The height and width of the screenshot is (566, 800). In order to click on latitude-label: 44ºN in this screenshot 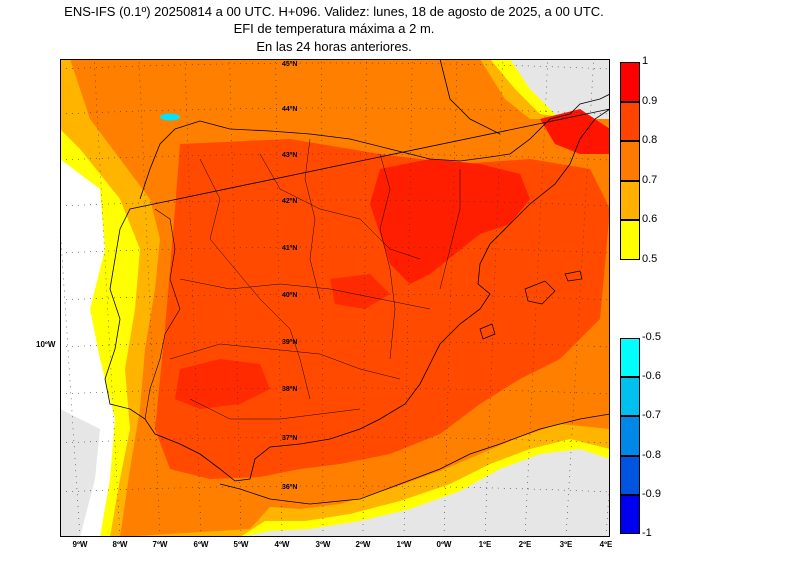, I will do `click(289, 109)`.